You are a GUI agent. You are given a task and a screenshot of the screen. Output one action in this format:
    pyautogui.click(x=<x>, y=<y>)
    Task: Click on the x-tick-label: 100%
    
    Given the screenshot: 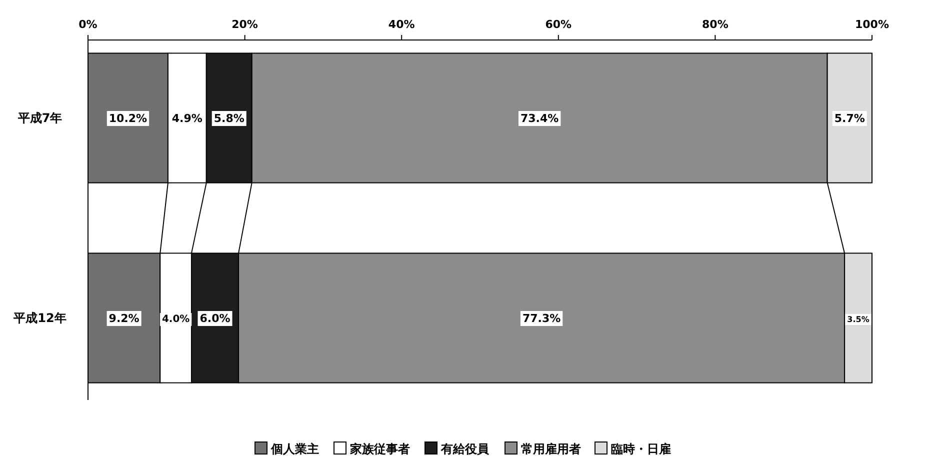 What is the action you would take?
    pyautogui.click(x=872, y=24)
    